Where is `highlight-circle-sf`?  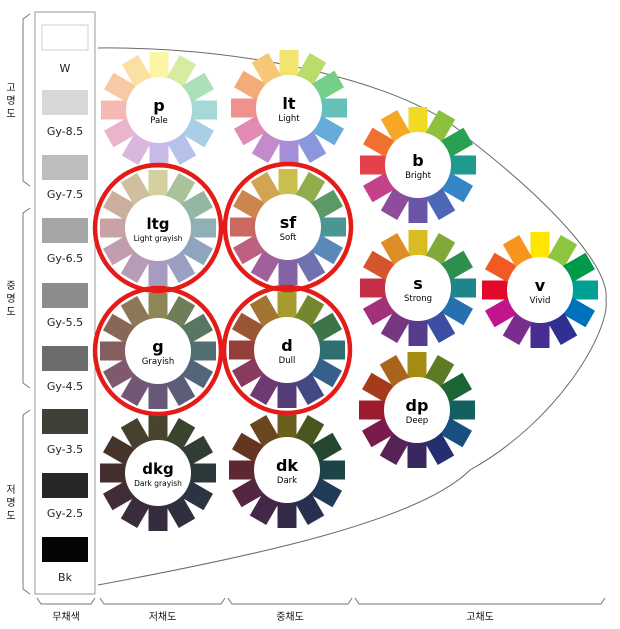 highlight-circle-sf is located at coordinates (288, 227).